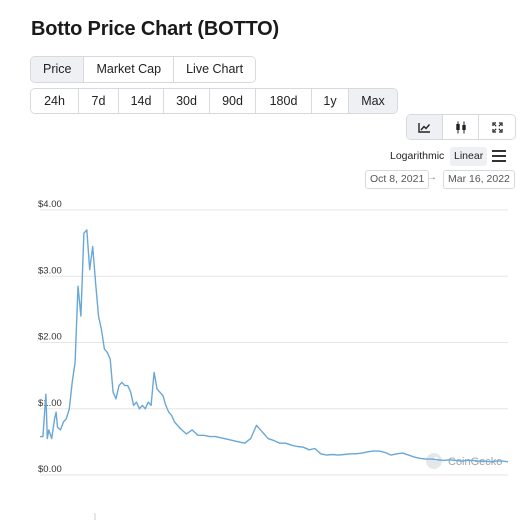  I want to click on range-90d-button: 90d, so click(233, 101).